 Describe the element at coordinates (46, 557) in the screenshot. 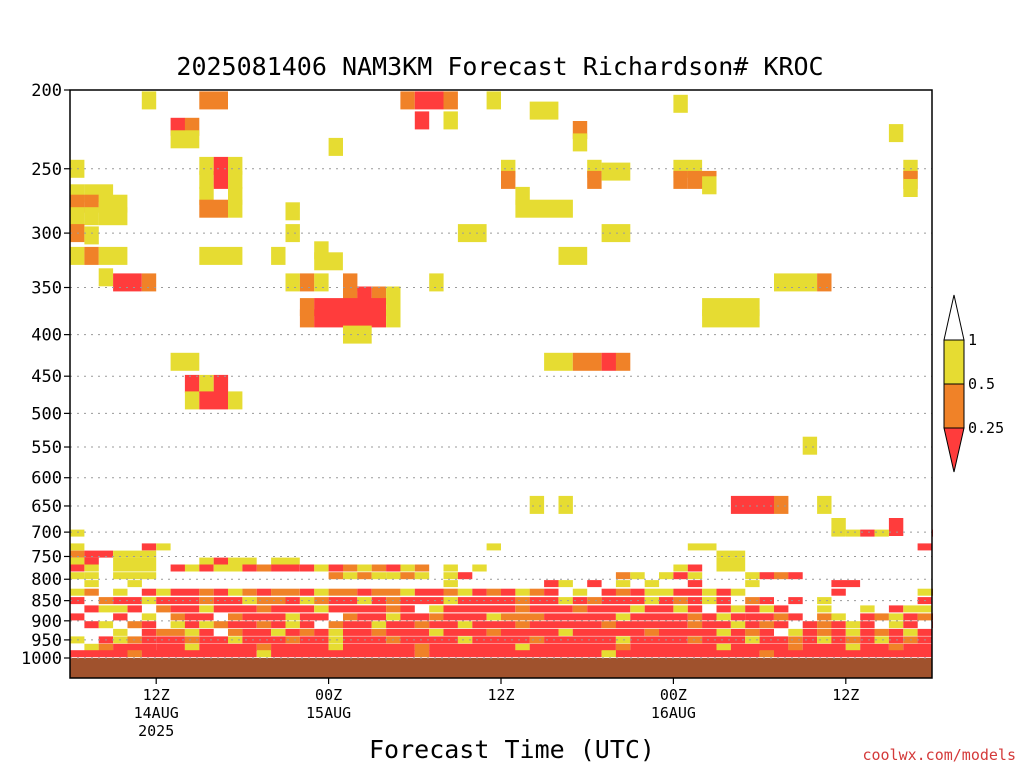

I see `y-tick-label: 750` at that location.